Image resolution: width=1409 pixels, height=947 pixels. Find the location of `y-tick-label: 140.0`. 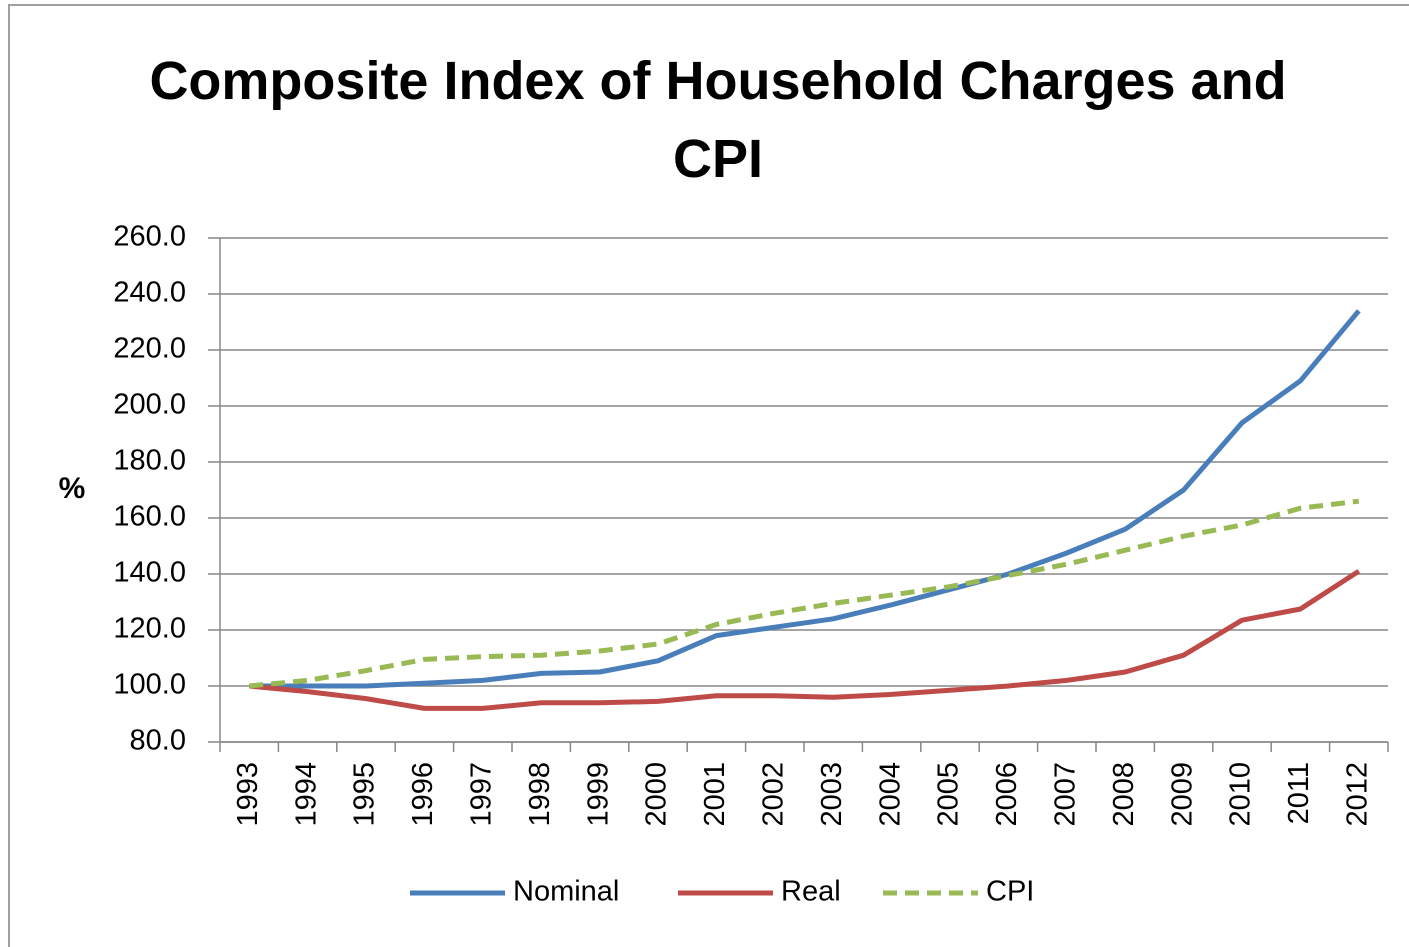

y-tick-label: 140.0 is located at coordinates (149, 573).